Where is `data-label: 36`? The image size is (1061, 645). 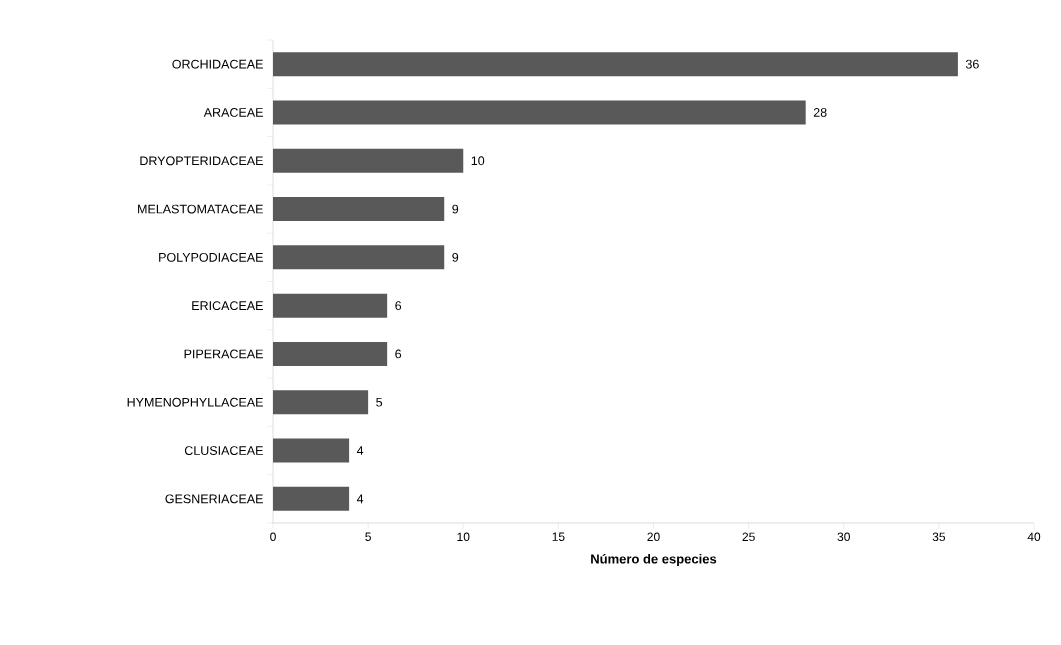
data-label: 36 is located at coordinates (972, 64).